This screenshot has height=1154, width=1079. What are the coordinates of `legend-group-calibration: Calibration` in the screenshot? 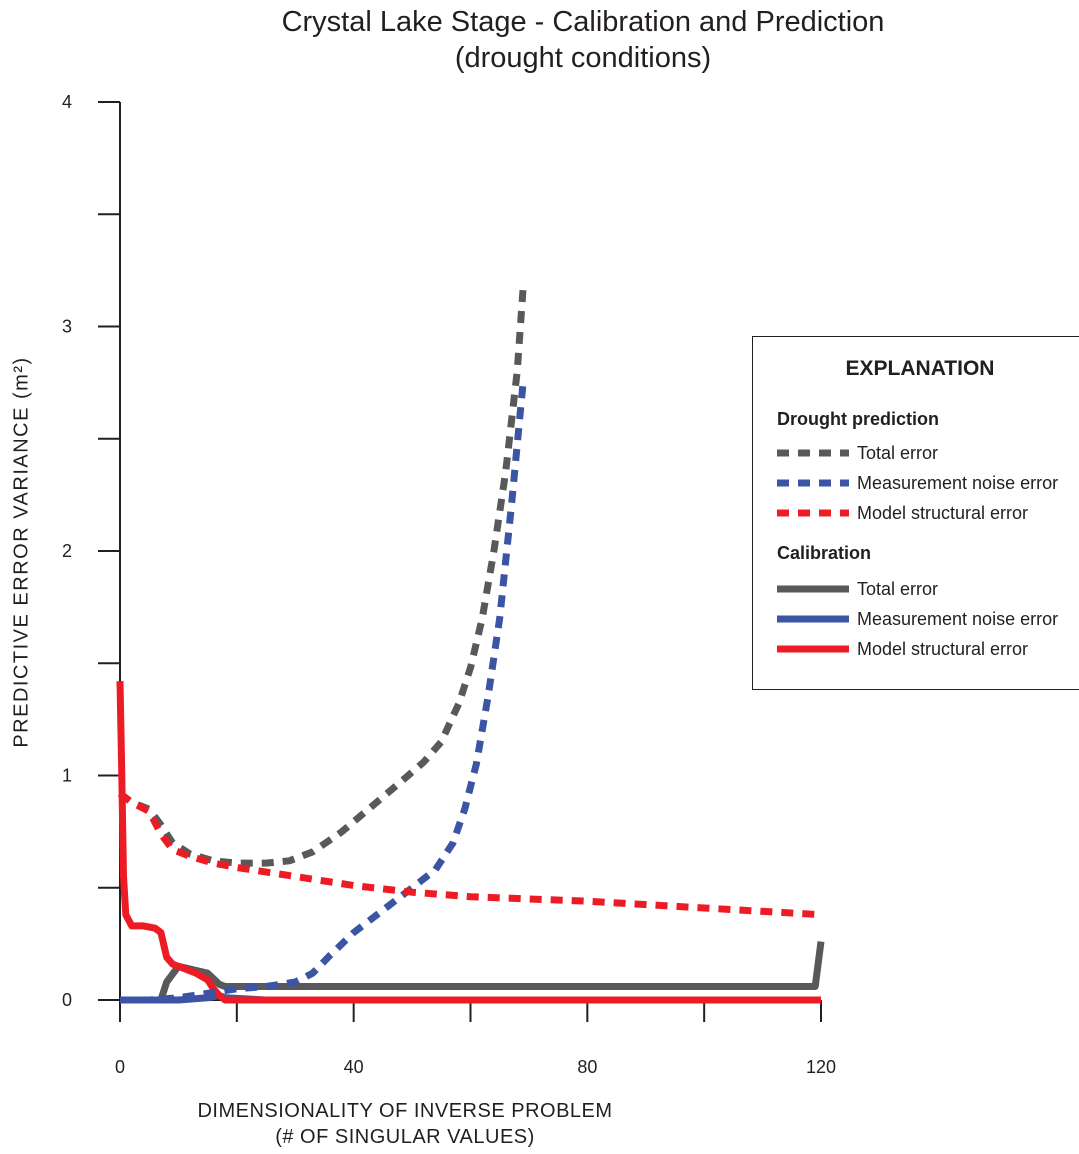 It's located at (824, 553).